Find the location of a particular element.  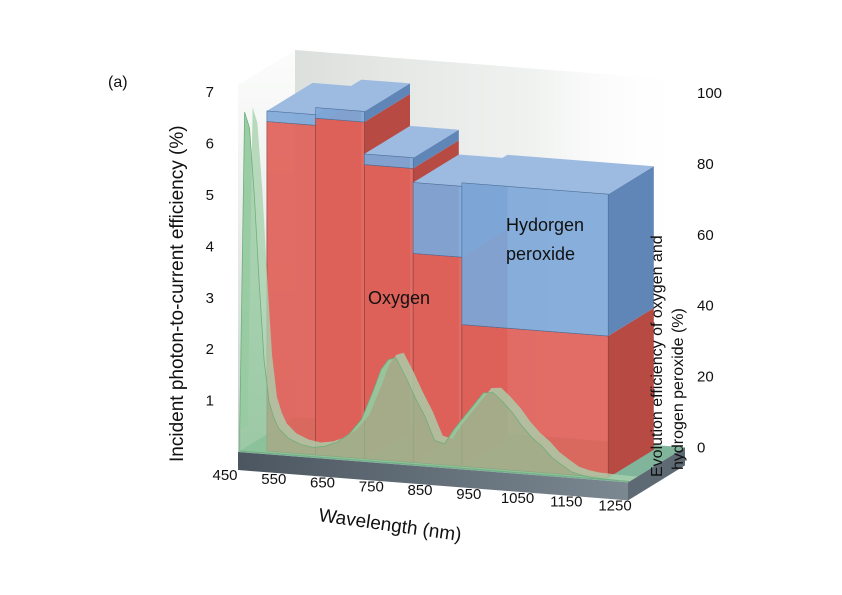

bar-2-hydrogen-peroxide is located at coordinates (389, 161).